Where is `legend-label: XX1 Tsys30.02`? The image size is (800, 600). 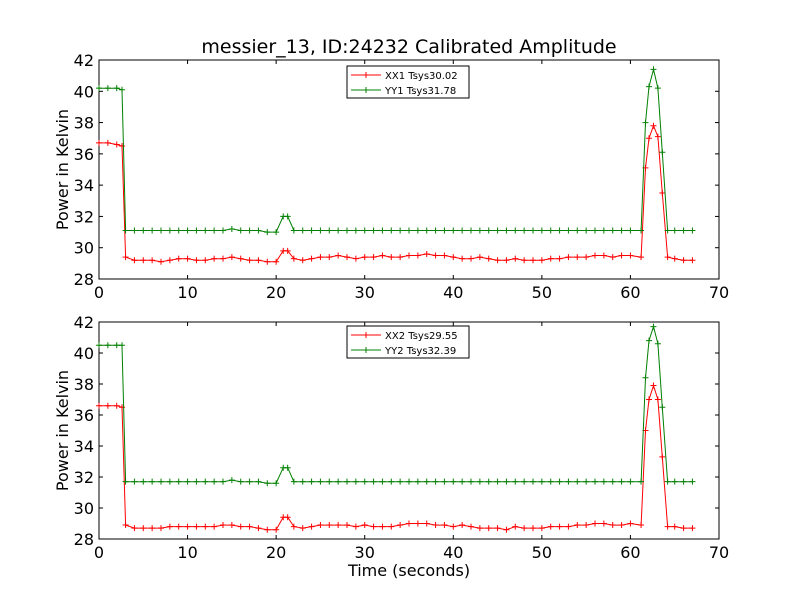
legend-label: XX1 Tsys30.02 is located at coordinates (421, 76).